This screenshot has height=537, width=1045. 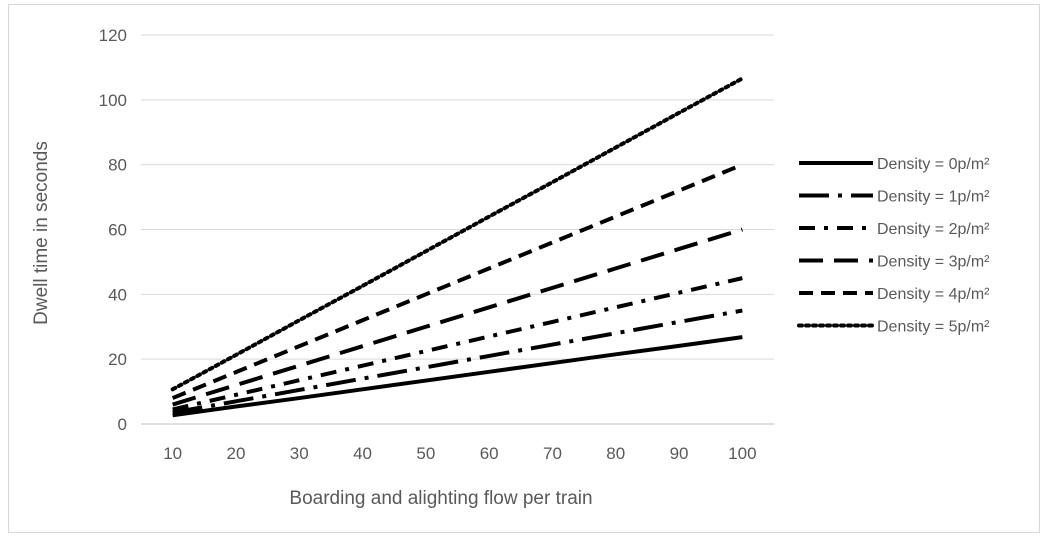 I want to click on x-tick-label: 100, so click(x=742, y=453).